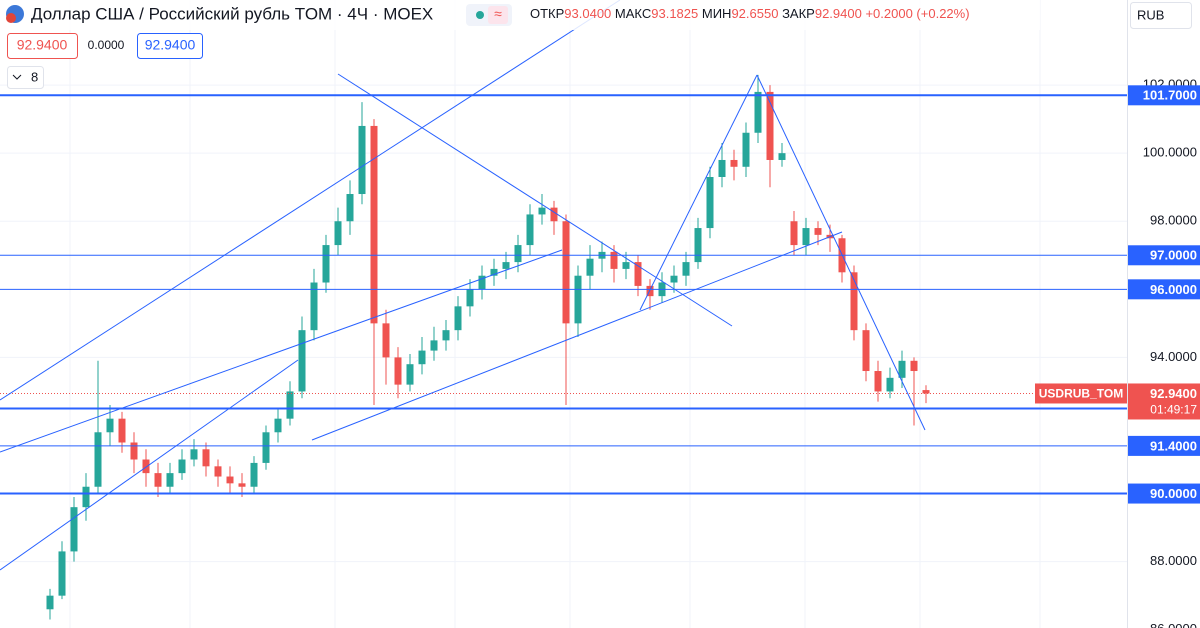 Image resolution: width=1200 pixels, height=628 pixels. What do you see at coordinates (717, 13) in the screenshot?
I see `stat-label: МИН` at bounding box center [717, 13].